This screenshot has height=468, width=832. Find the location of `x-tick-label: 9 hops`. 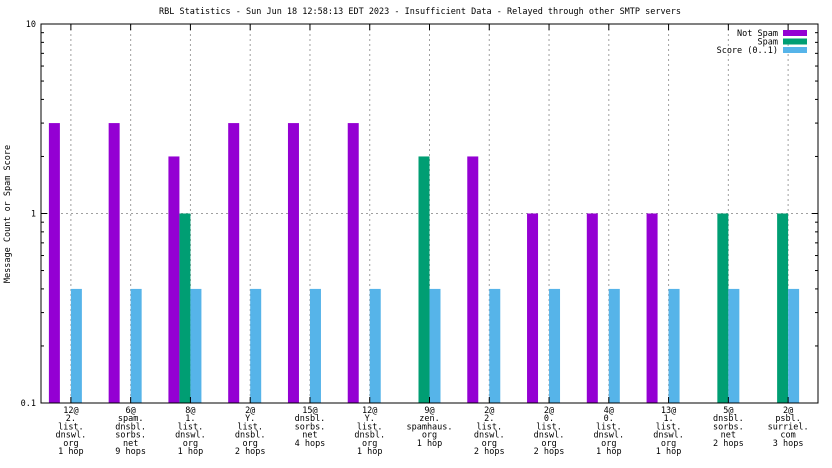

x-tick-label: 9 hops is located at coordinates (130, 452).